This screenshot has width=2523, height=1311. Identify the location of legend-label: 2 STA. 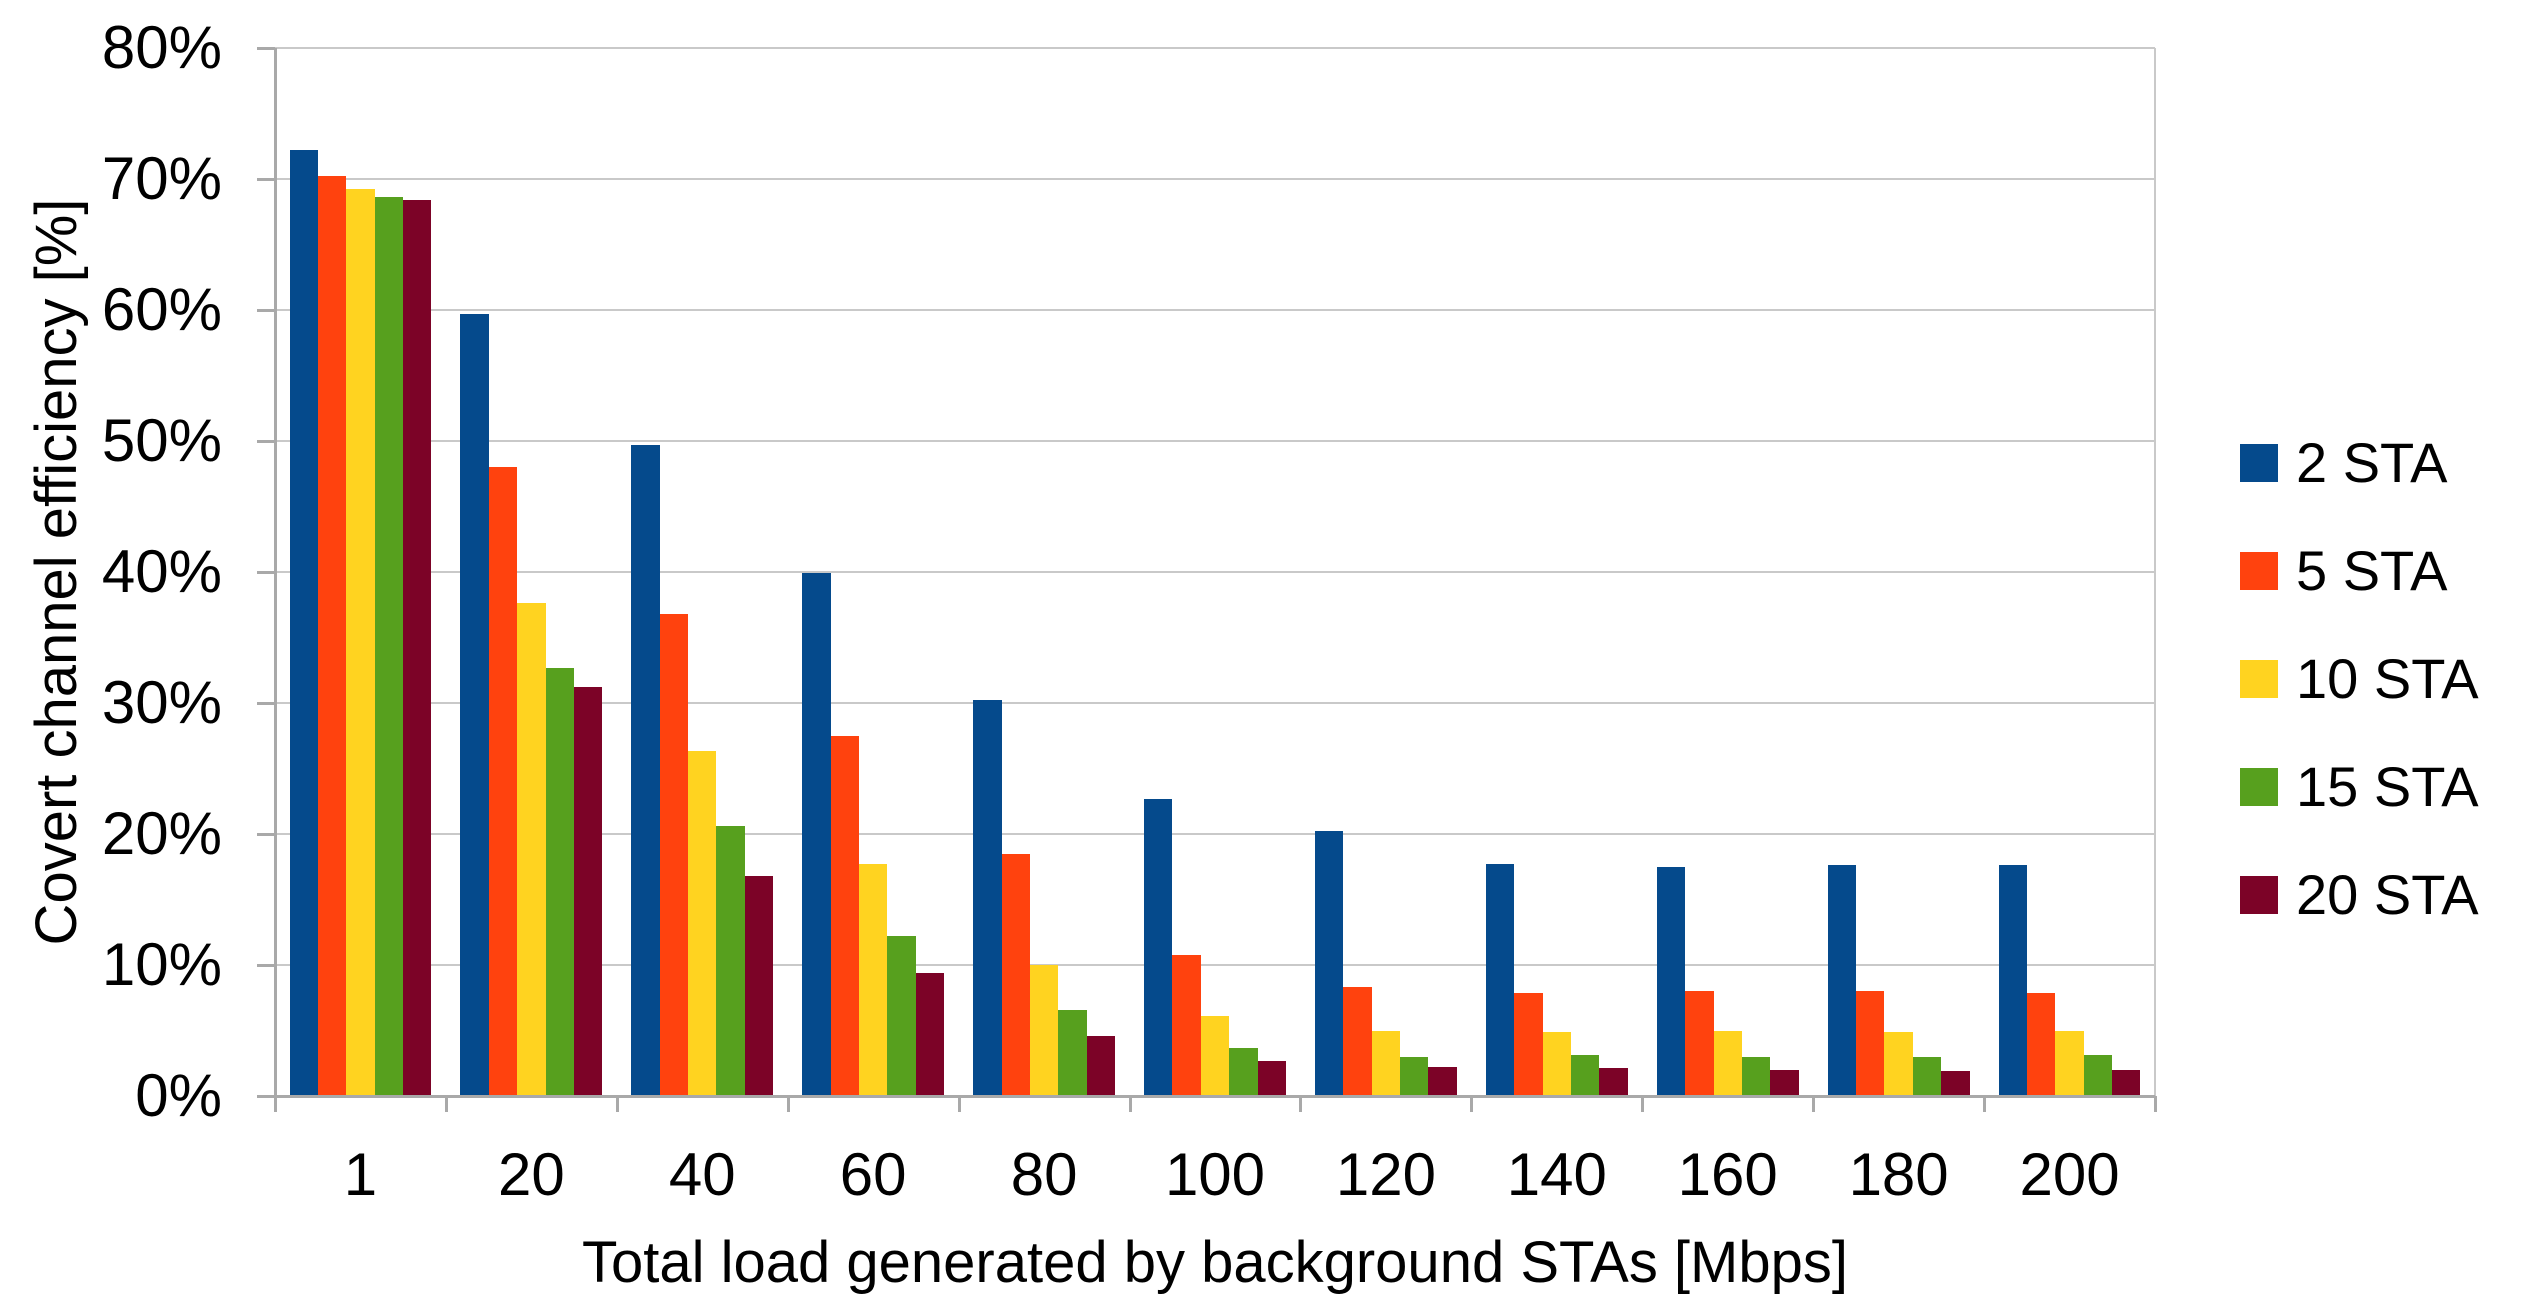
(2372, 462).